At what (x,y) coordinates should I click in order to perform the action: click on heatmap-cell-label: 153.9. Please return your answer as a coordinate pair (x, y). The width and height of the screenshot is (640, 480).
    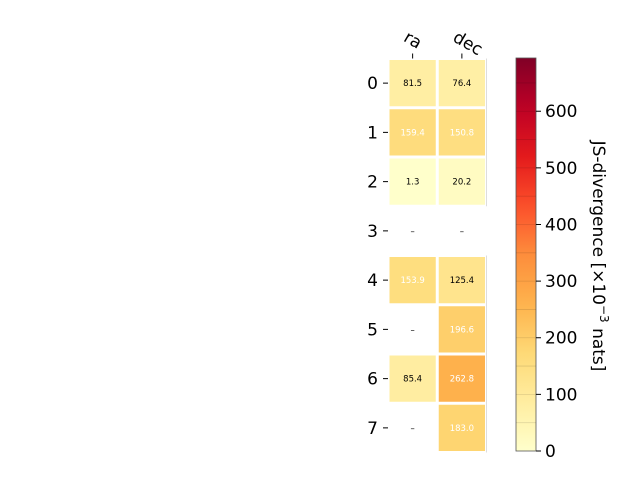
    Looking at the image, I should click on (412, 281).